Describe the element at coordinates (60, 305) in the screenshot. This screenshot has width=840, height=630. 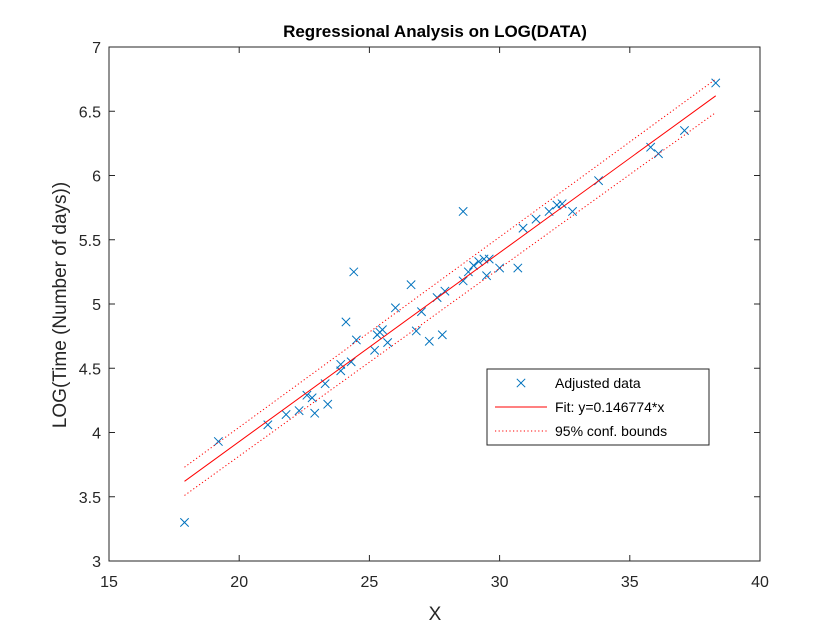
I see `y-axis-label: LOG(Time (Number of days))` at that location.